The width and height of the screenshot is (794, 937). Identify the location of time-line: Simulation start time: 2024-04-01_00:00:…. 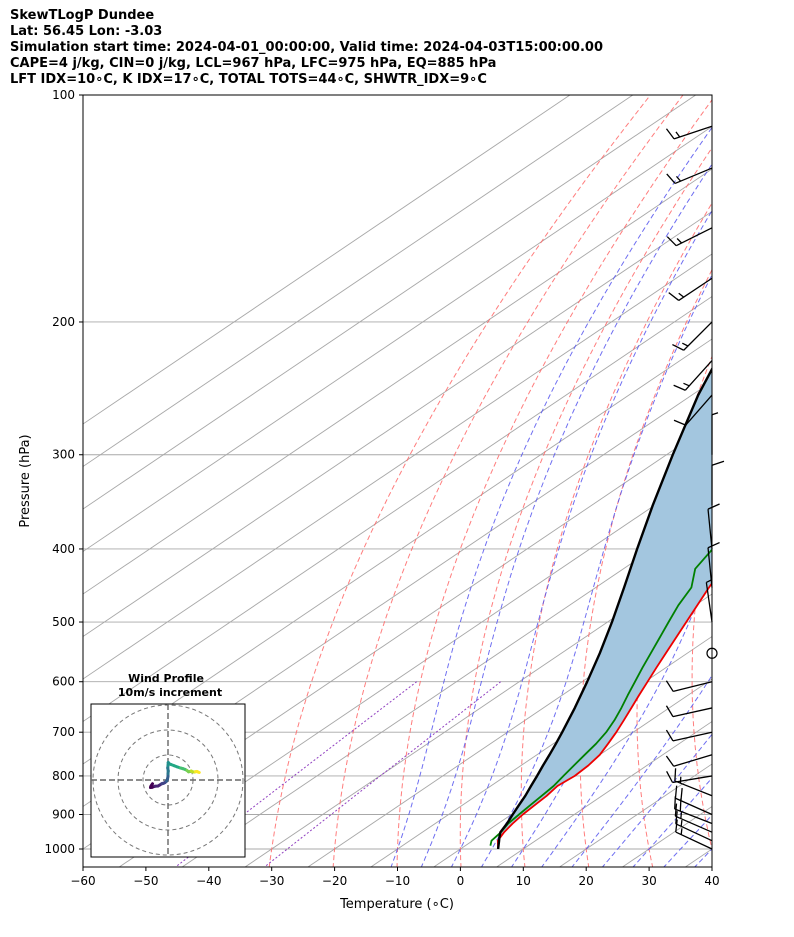
(306, 47).